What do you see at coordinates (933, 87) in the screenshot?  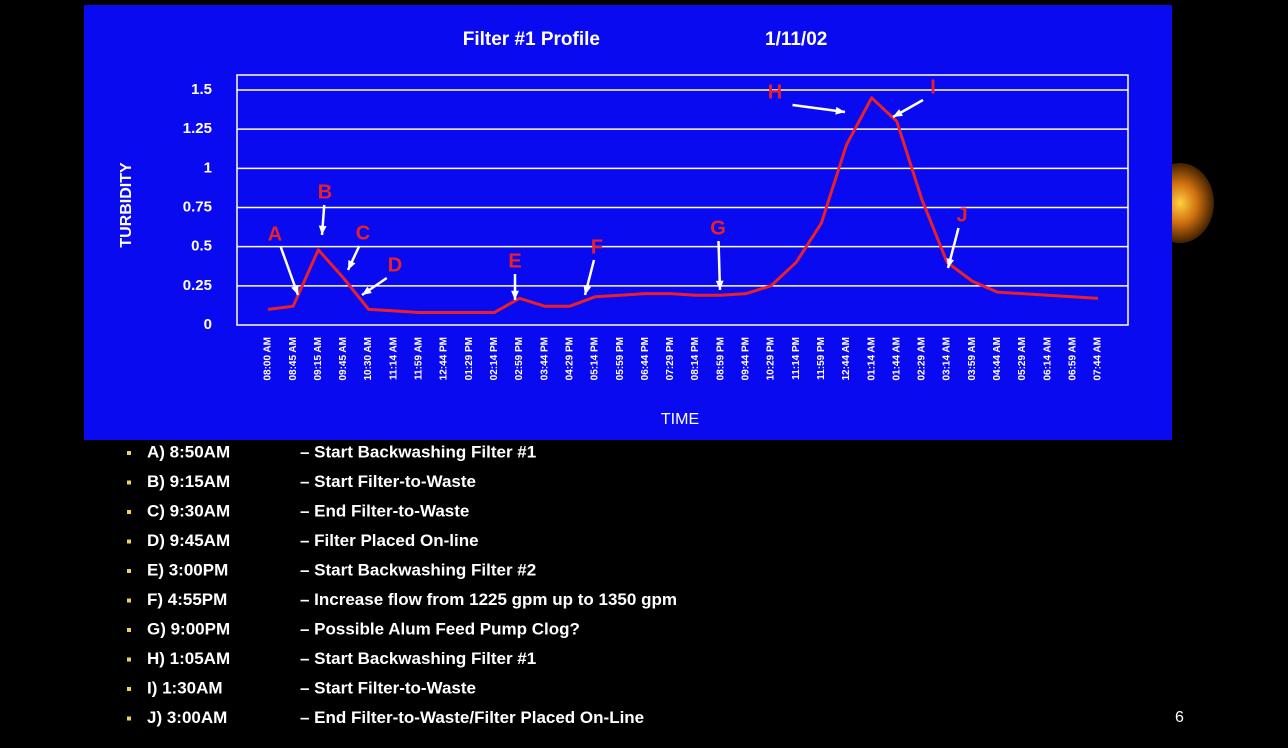 I see `annotation-letter: I` at bounding box center [933, 87].